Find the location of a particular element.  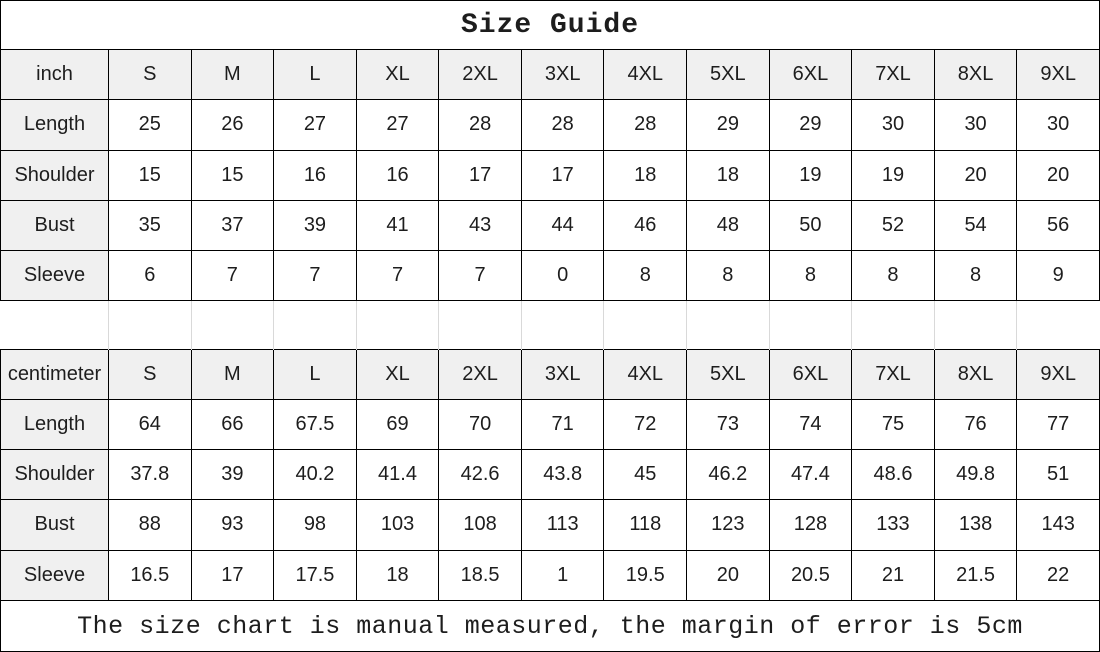

value-cell: 20 is located at coordinates (975, 175).